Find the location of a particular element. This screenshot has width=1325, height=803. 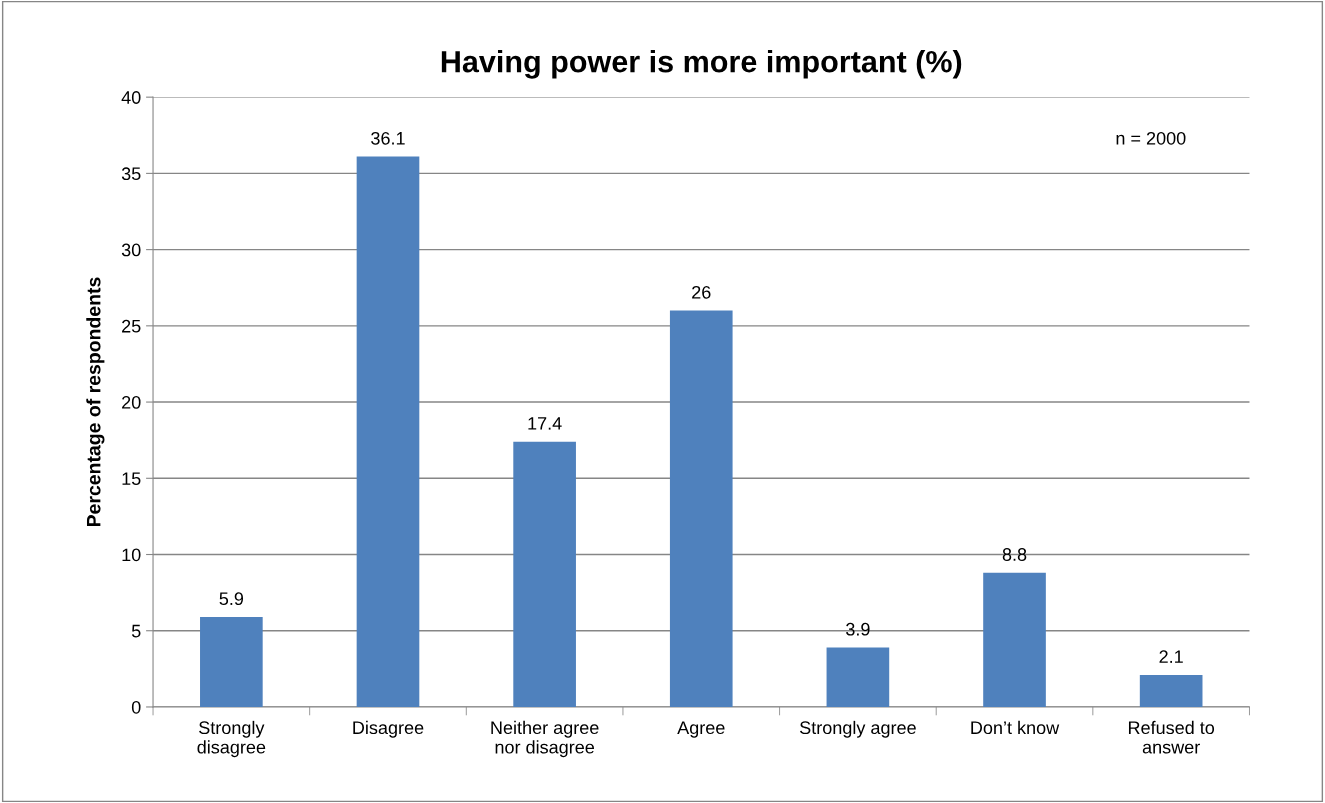

y-axis-title: Percentage of respondents is located at coordinates (95, 402).